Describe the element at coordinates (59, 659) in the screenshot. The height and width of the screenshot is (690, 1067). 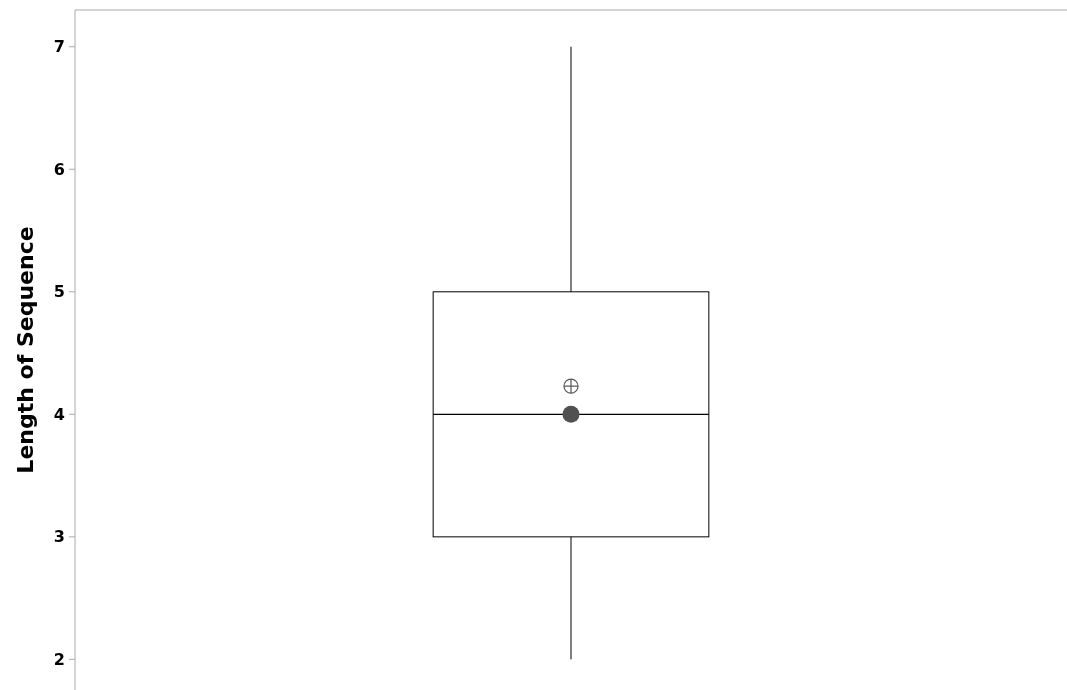
I see `y-tick-label: 2` at that location.